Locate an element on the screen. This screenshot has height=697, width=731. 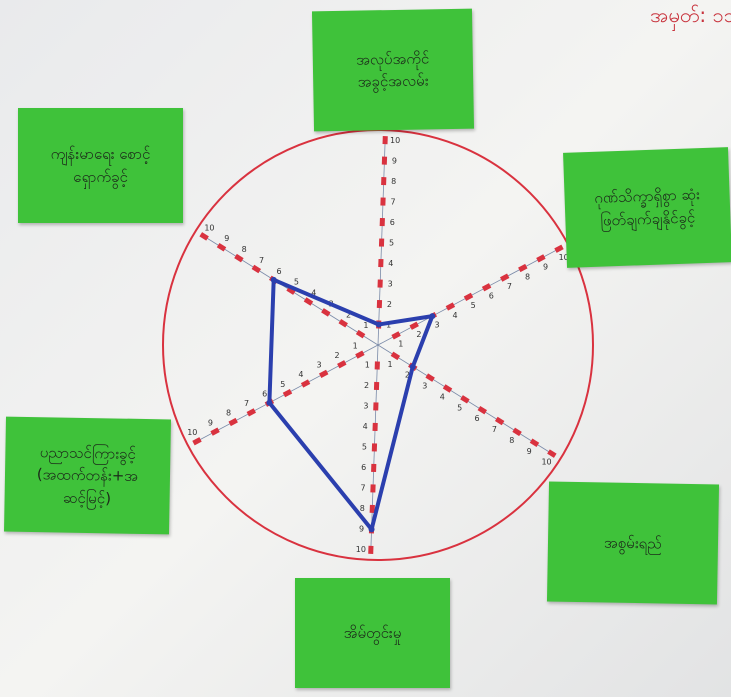
axis-label-note: အလုပ်အကိုင် အခွင့်အလမ်း is located at coordinates (393, 70).